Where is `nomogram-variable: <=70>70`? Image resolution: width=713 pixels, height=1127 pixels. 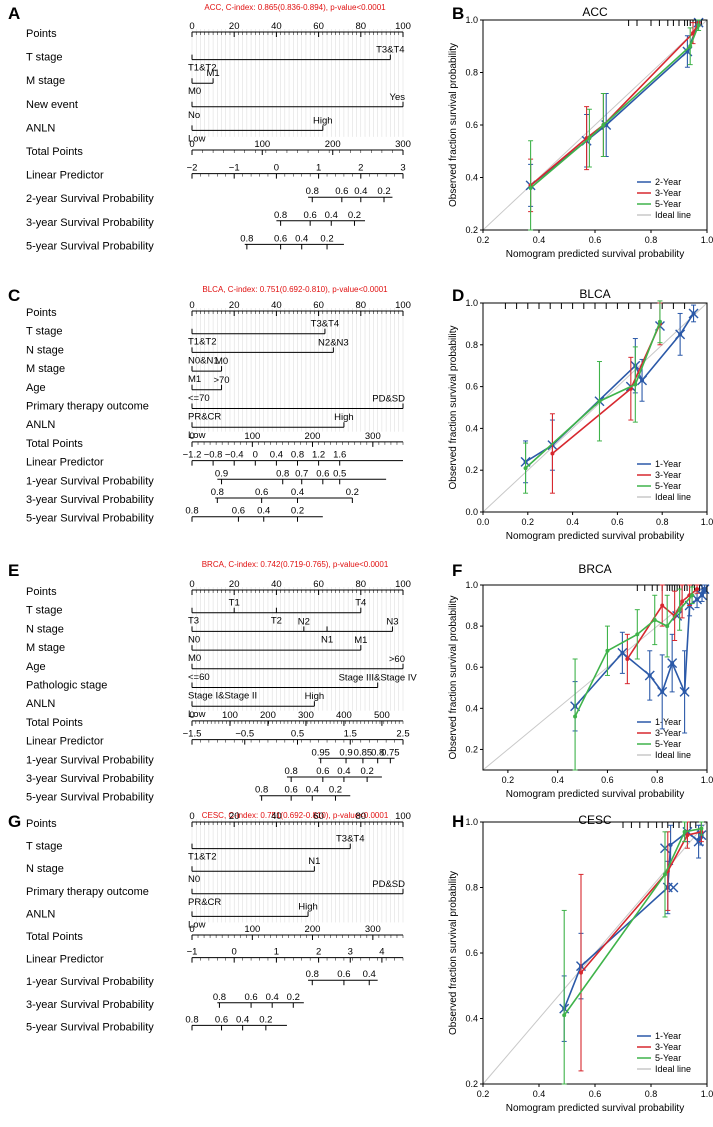 nomogram-variable: <=70>70 is located at coordinates (209, 389).